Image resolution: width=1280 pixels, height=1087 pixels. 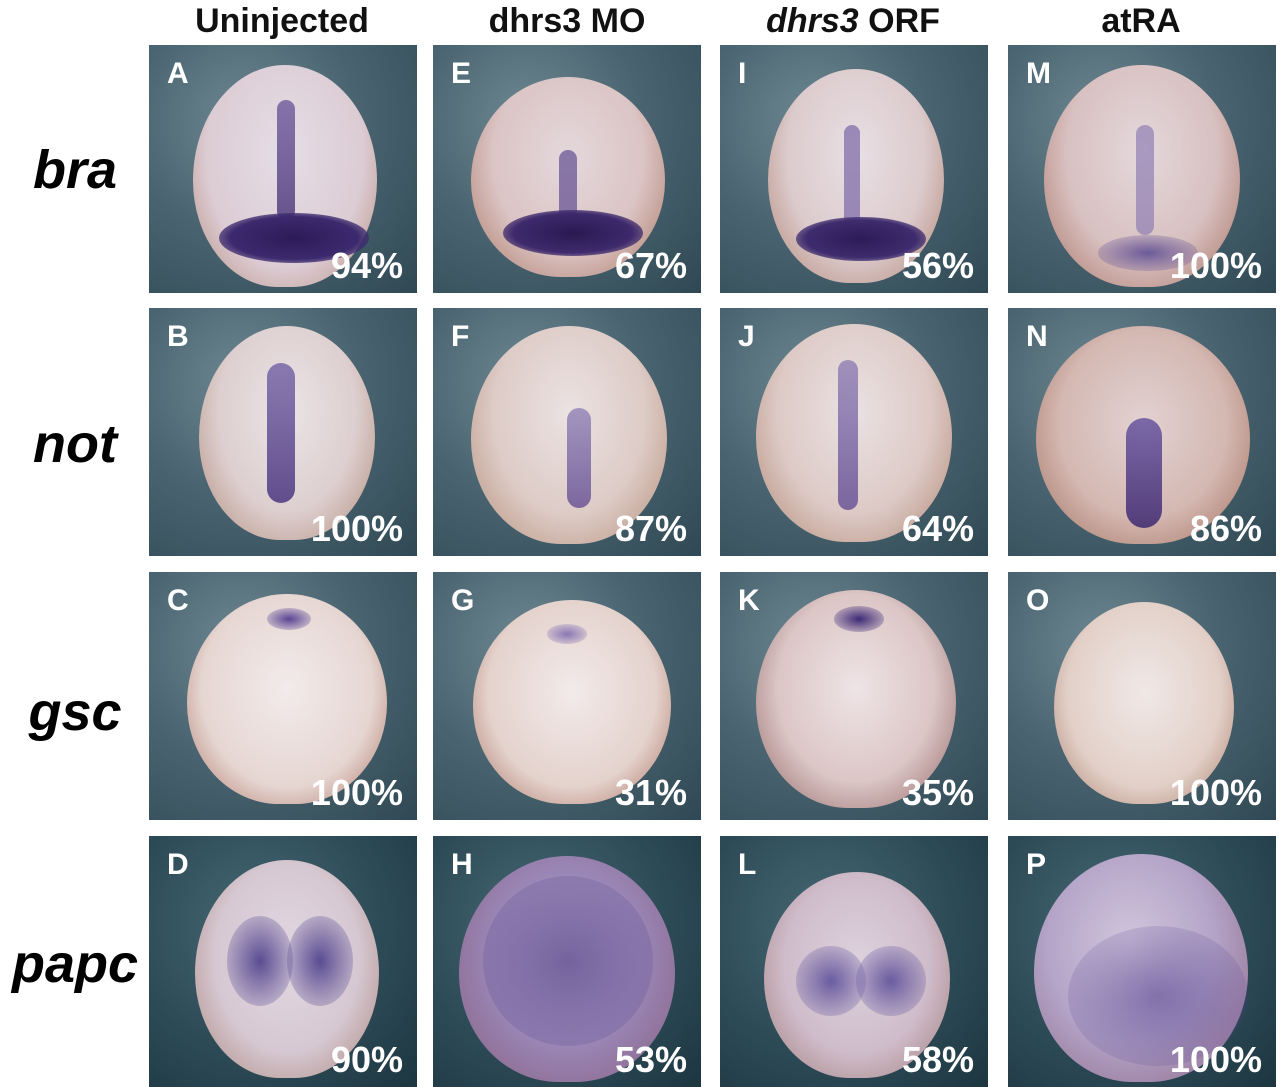 I want to click on panel-a: A 94%, so click(x=283, y=169).